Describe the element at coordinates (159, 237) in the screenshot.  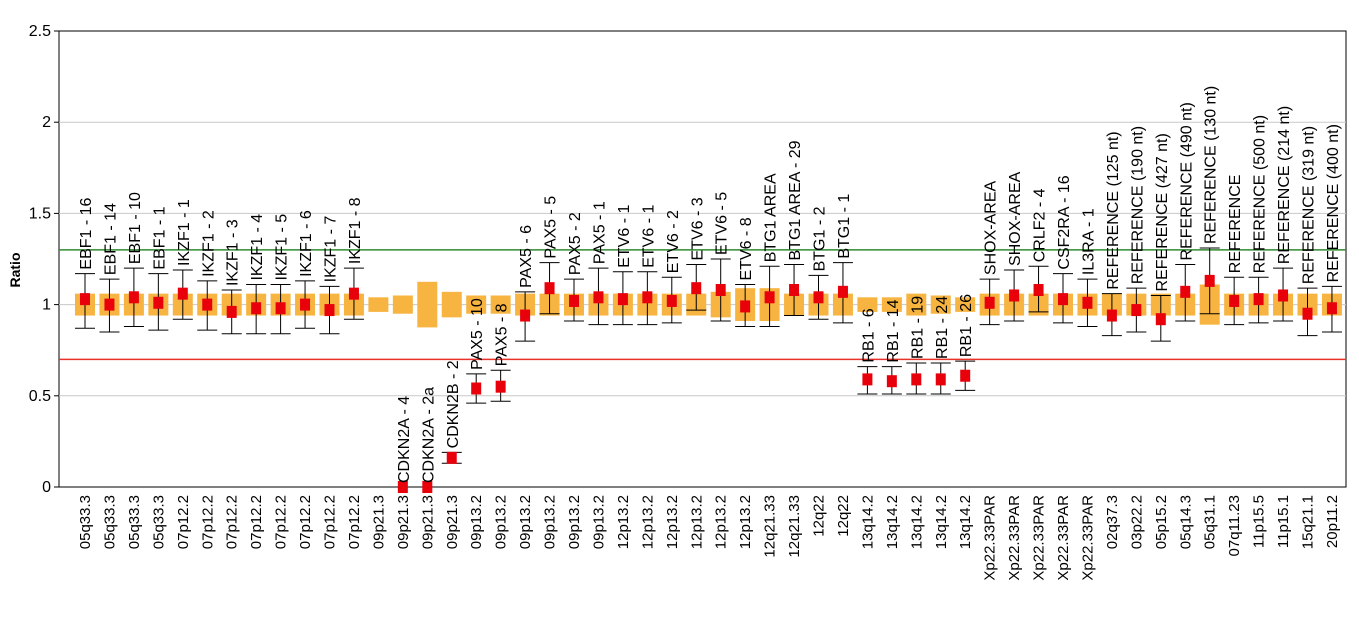
I see `probe-label: EBF1 - 1` at that location.